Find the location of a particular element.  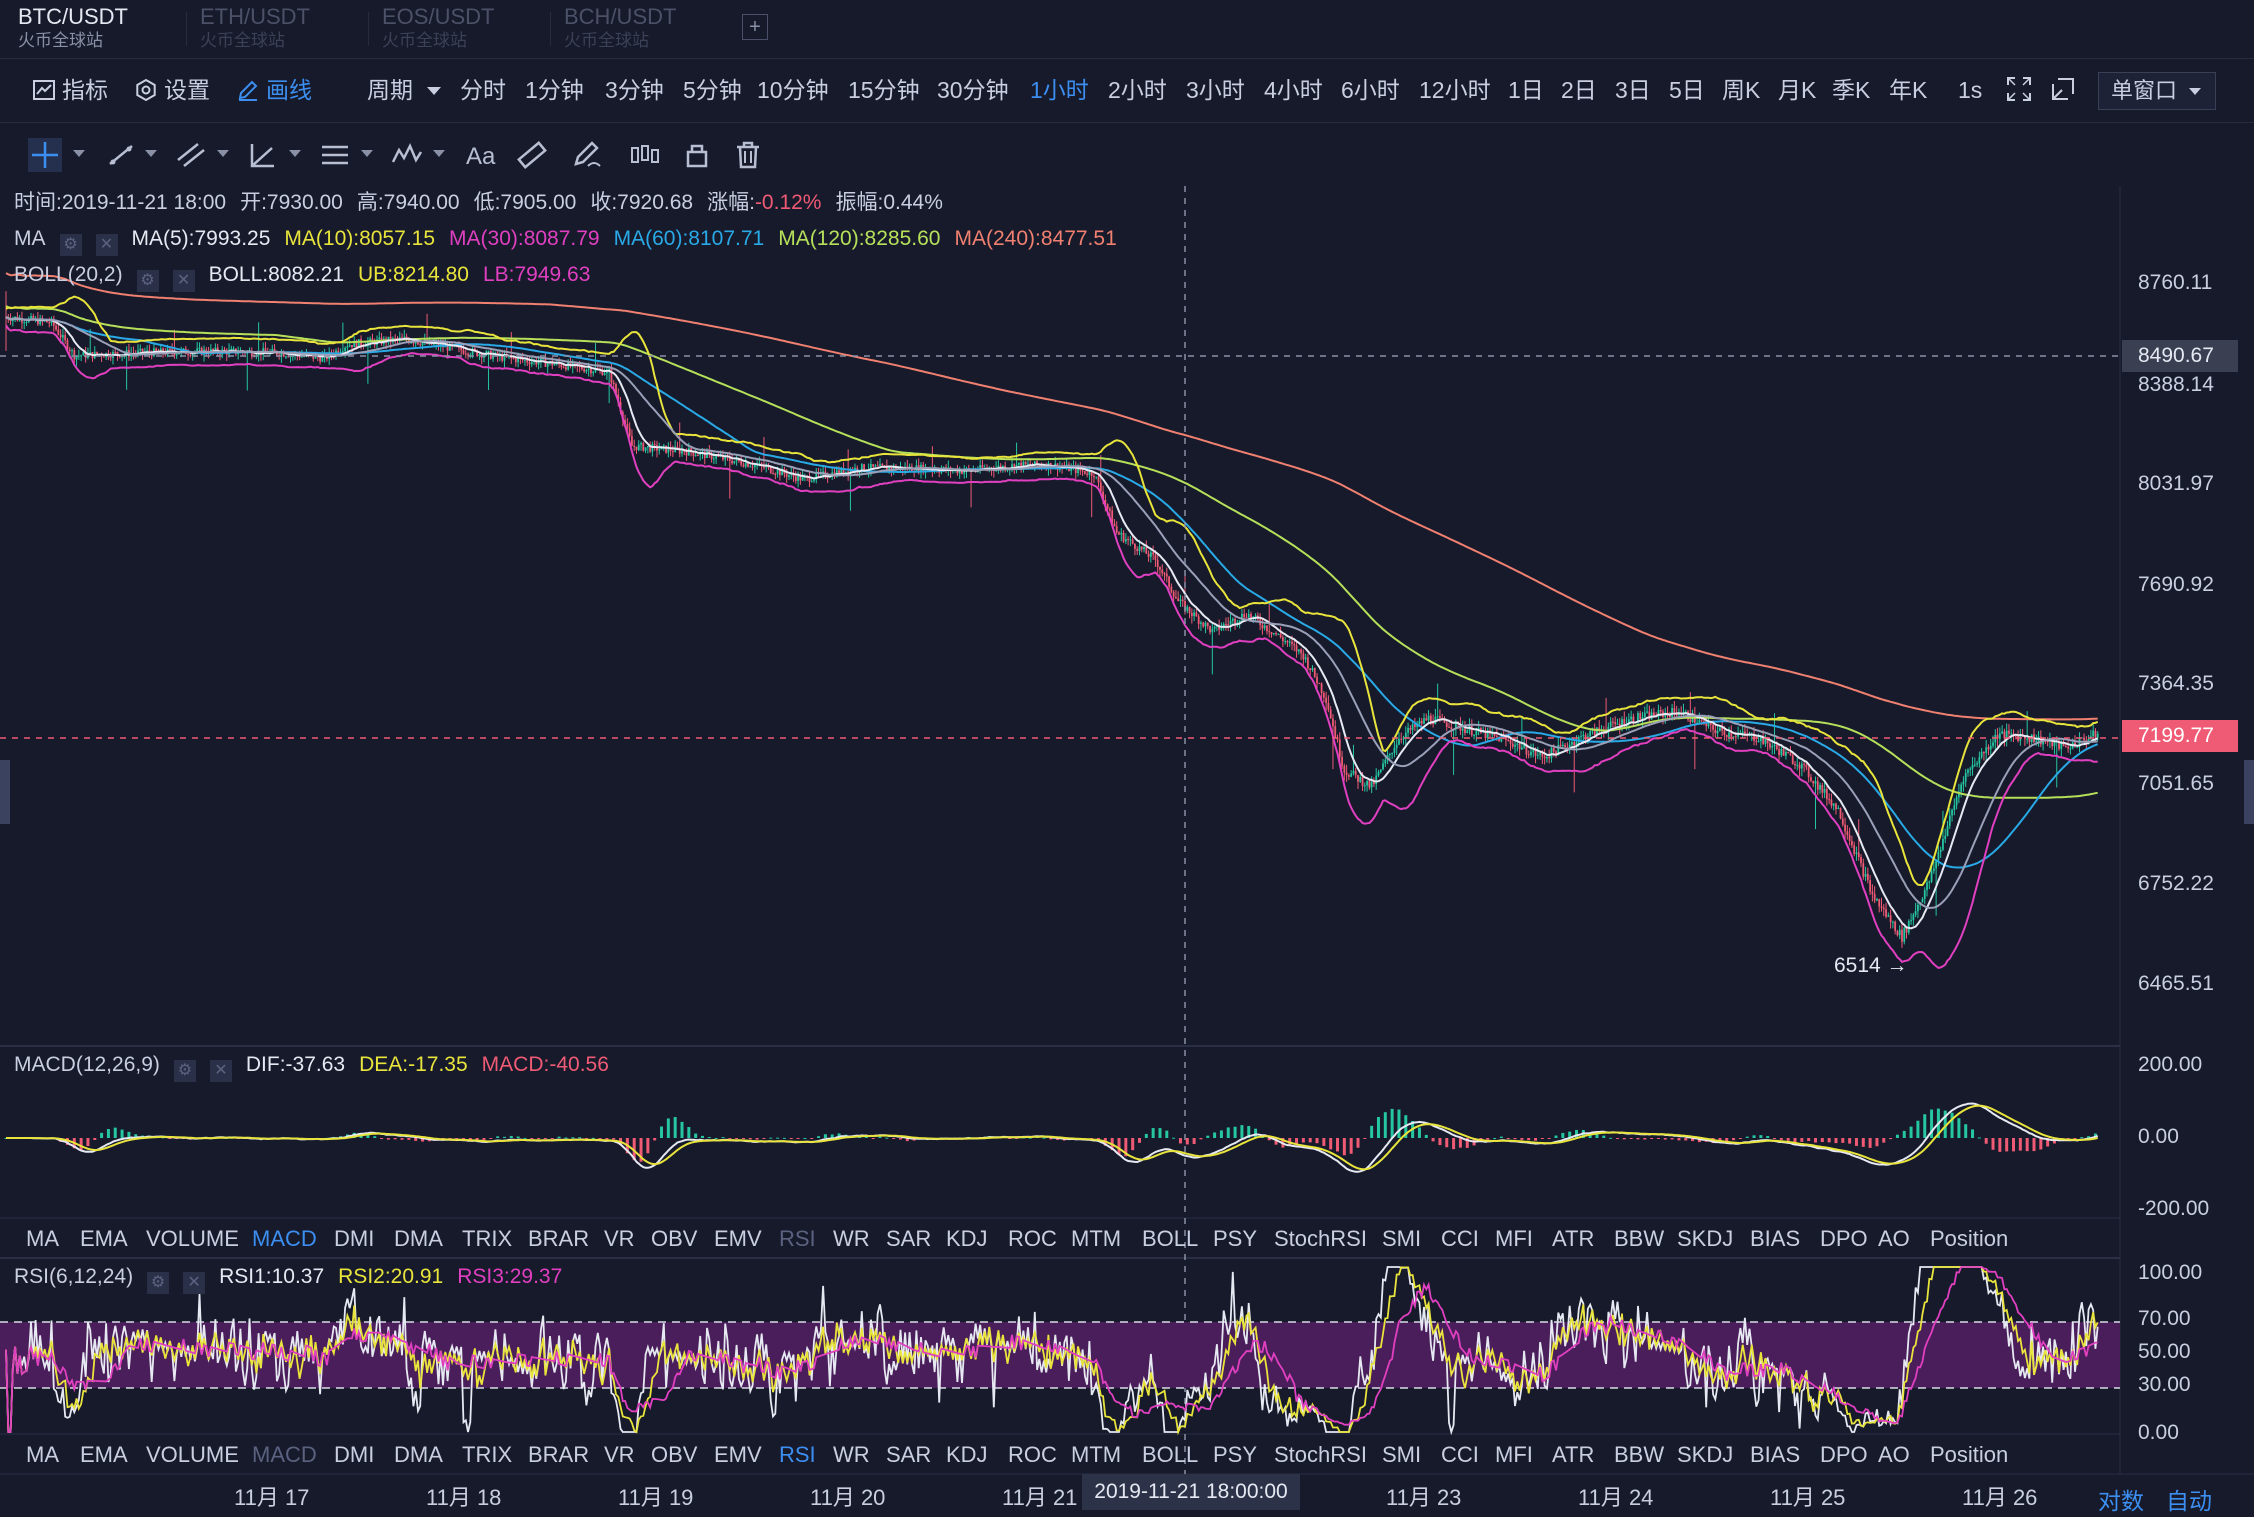

indicator-tab: KDJ is located at coordinates (967, 1454).